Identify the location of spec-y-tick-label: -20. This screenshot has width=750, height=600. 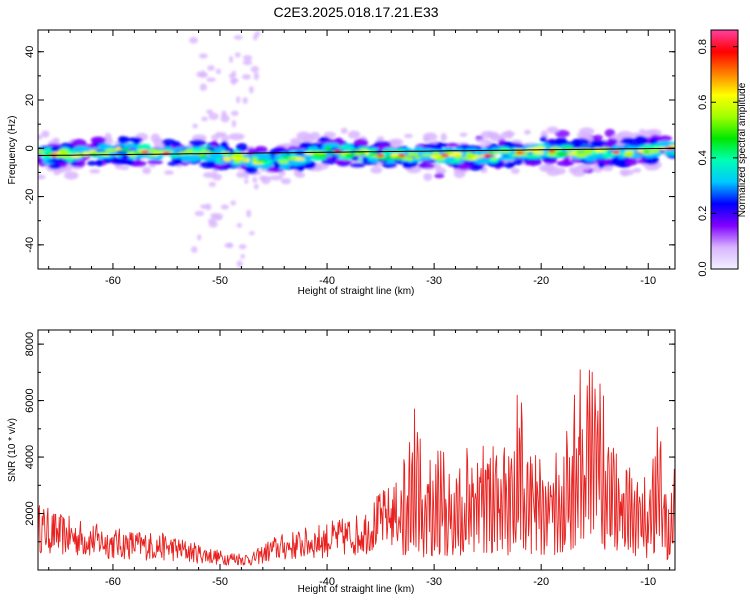
(30, 197).